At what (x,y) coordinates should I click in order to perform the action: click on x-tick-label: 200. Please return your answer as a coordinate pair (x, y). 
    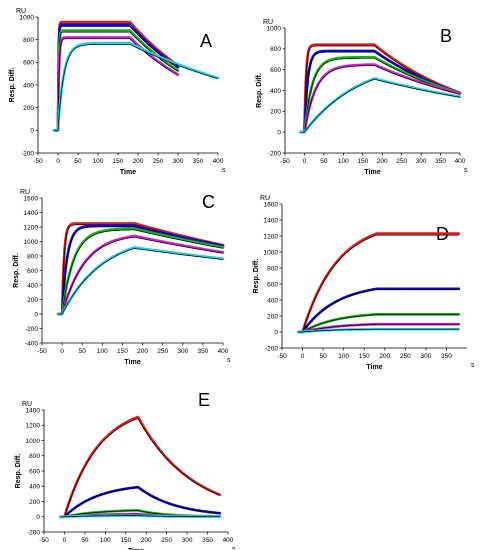
    Looking at the image, I should click on (384, 356).